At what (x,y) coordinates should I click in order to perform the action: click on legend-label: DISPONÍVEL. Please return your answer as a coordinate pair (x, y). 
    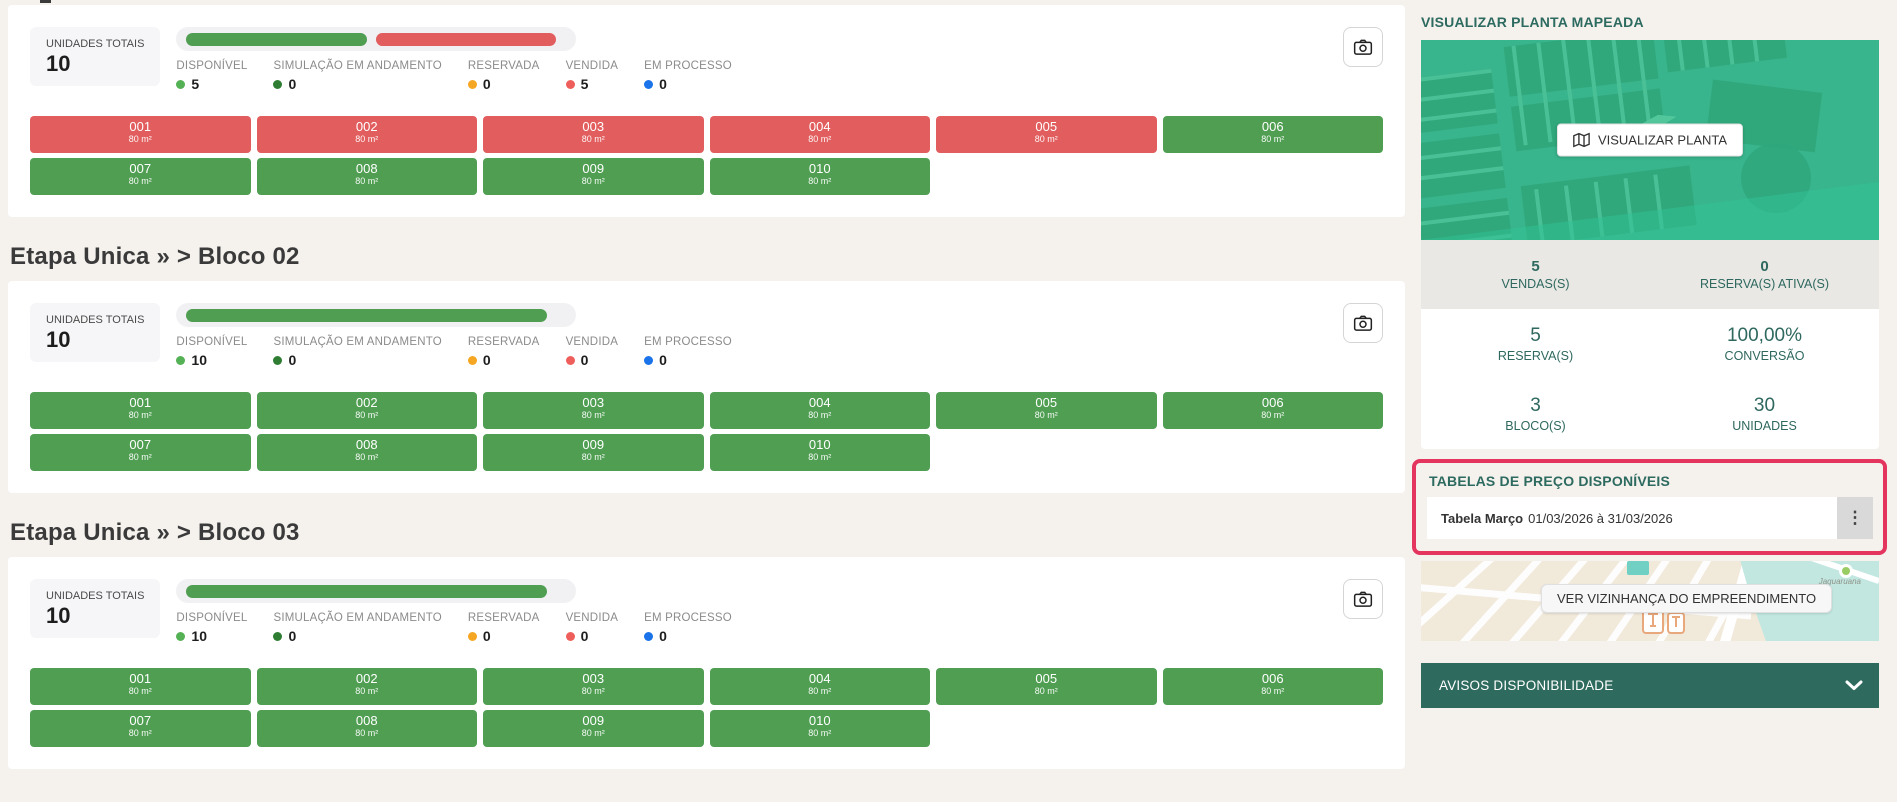
    Looking at the image, I should click on (212, 66).